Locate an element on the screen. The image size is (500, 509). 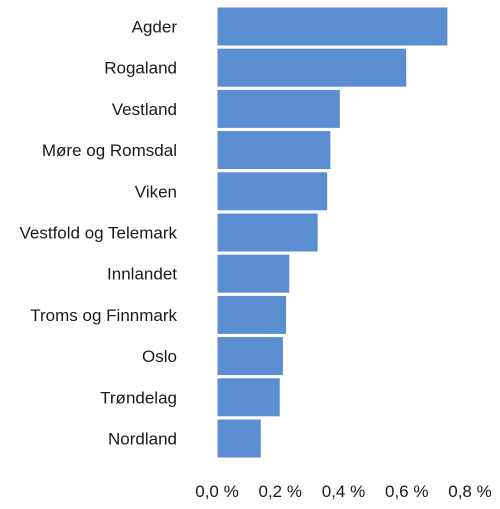
category-label: Viken is located at coordinates (156, 191).